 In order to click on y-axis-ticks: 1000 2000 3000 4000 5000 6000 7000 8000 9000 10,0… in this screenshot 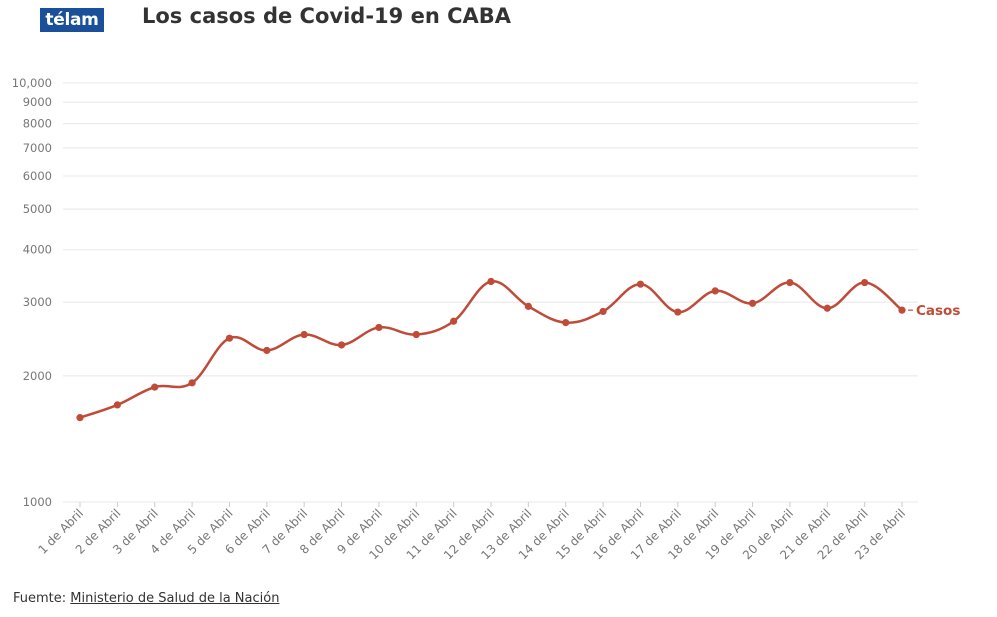, I will do `click(32, 292)`.